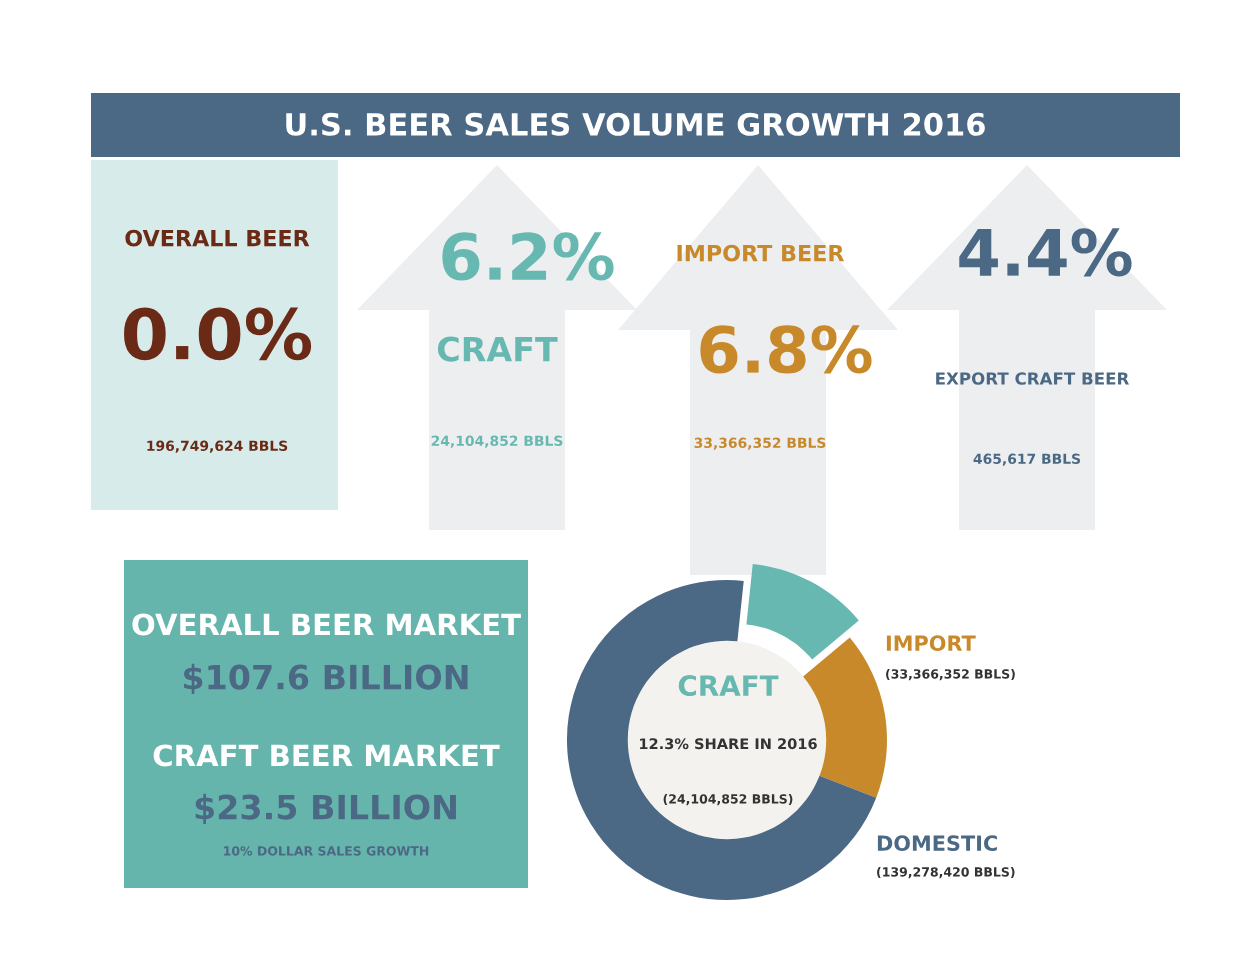  What do you see at coordinates (946, 872) in the screenshot?
I see `data-label: (139,278,420 BBLS)` at bounding box center [946, 872].